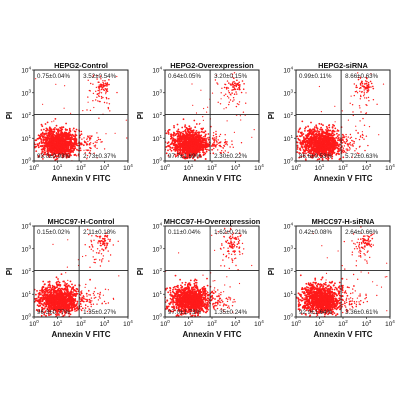 This screenshot has width=400, height=400. Describe the element at coordinates (315, 76) in the screenshot. I see `quadrant-label-ul: 0.99±0.11%` at that location.